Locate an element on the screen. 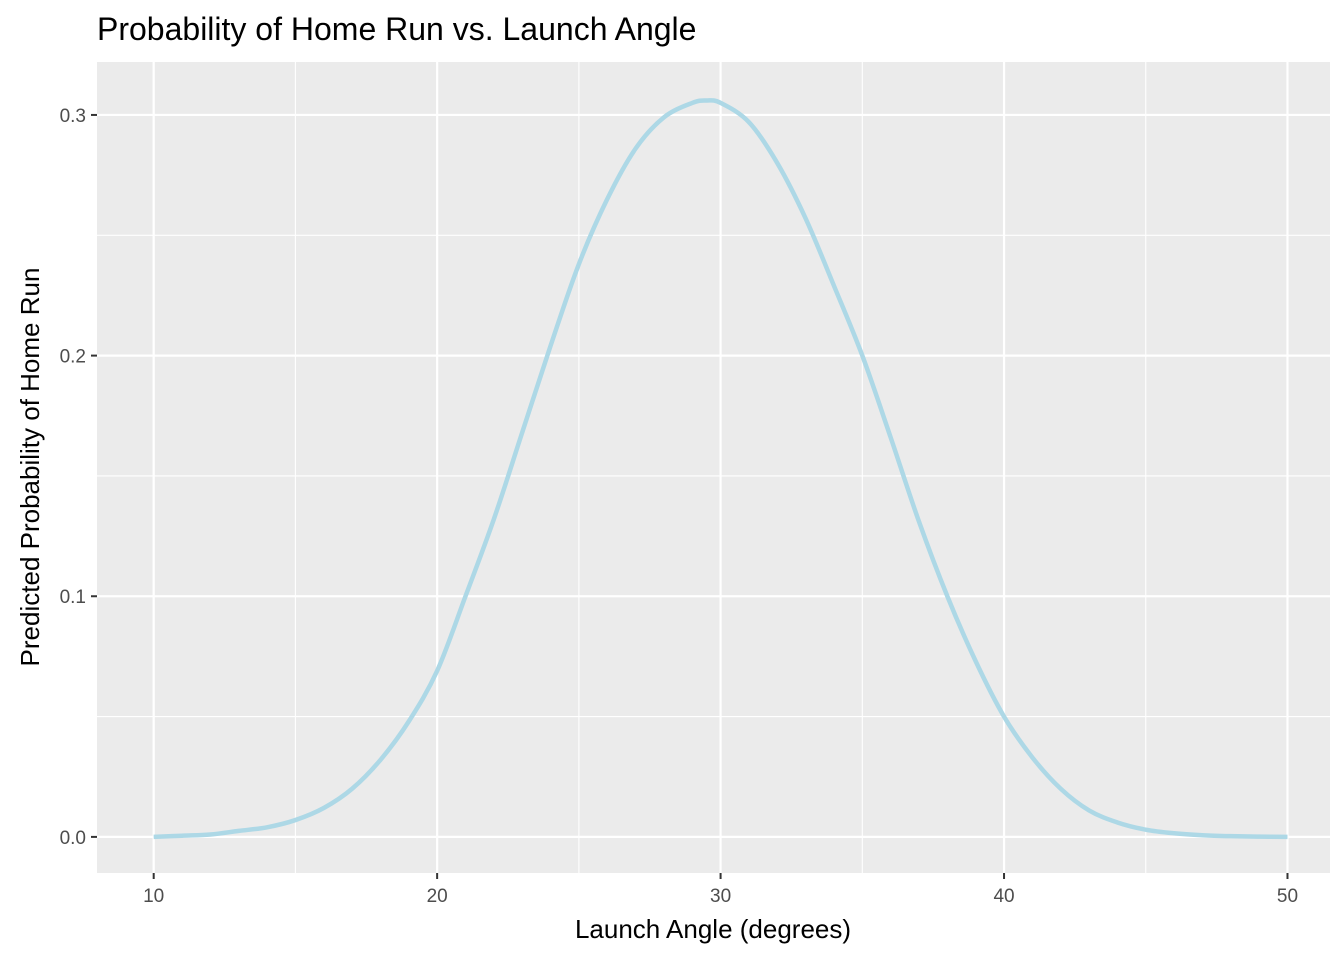 Image resolution: width=1344 pixels, height=960 pixels. x-tick-label: 20 is located at coordinates (437, 896).